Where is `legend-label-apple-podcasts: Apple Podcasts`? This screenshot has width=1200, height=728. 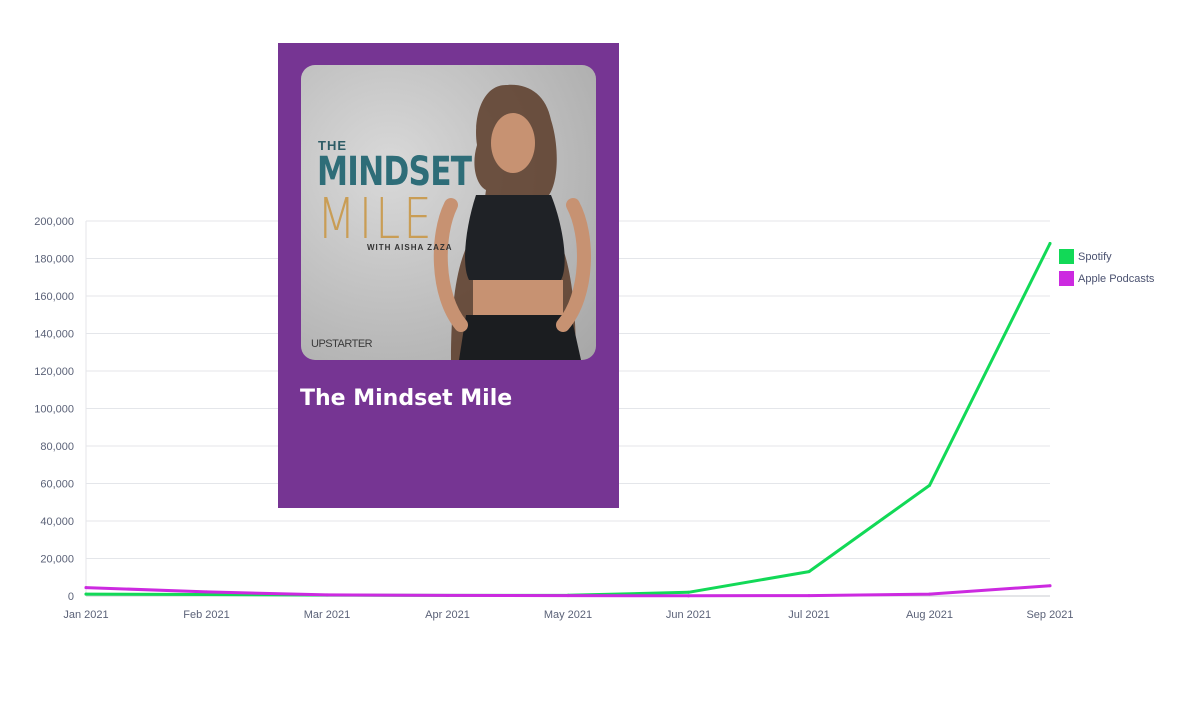
legend-label-apple-podcasts: Apple Podcasts is located at coordinates (1116, 278).